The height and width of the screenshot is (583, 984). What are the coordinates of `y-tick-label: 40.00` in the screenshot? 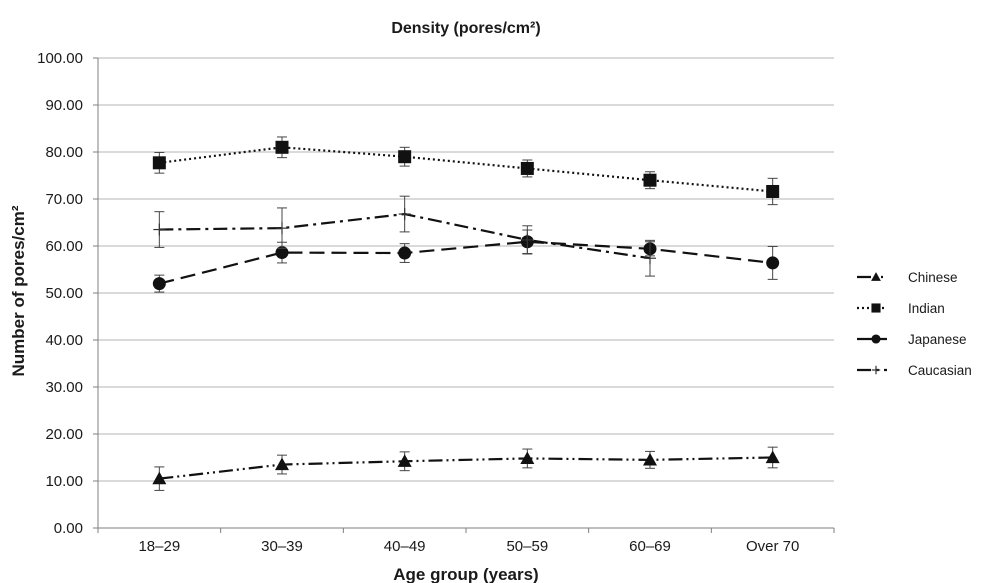 It's located at (64, 340).